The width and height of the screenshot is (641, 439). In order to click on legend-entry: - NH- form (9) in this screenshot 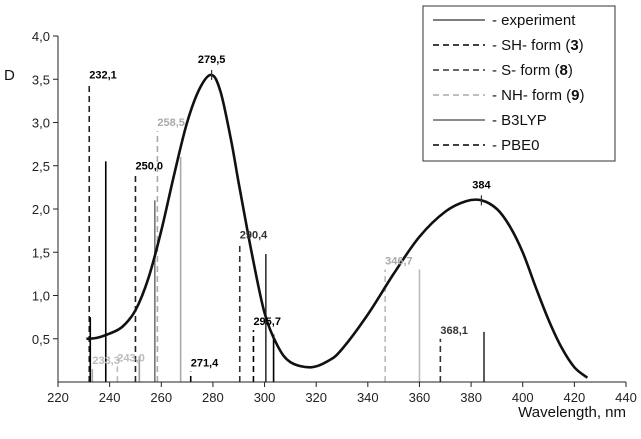, I will do `click(538, 95)`.